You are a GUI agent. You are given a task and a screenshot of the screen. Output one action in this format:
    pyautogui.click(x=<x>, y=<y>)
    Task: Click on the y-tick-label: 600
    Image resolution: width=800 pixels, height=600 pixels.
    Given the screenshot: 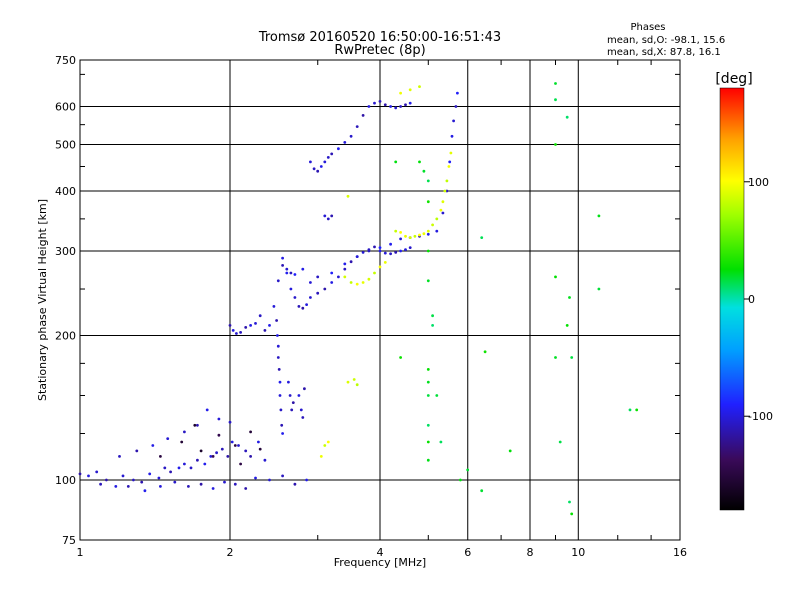 What is the action you would take?
    pyautogui.click(x=65, y=107)
    